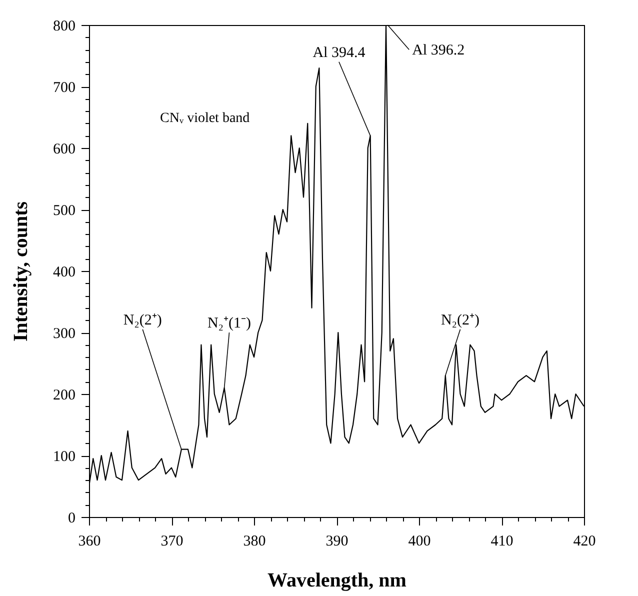 This screenshot has height=596, width=638. Describe the element at coordinates (64, 334) in the screenshot. I see `y-tick-label: 300` at that location.